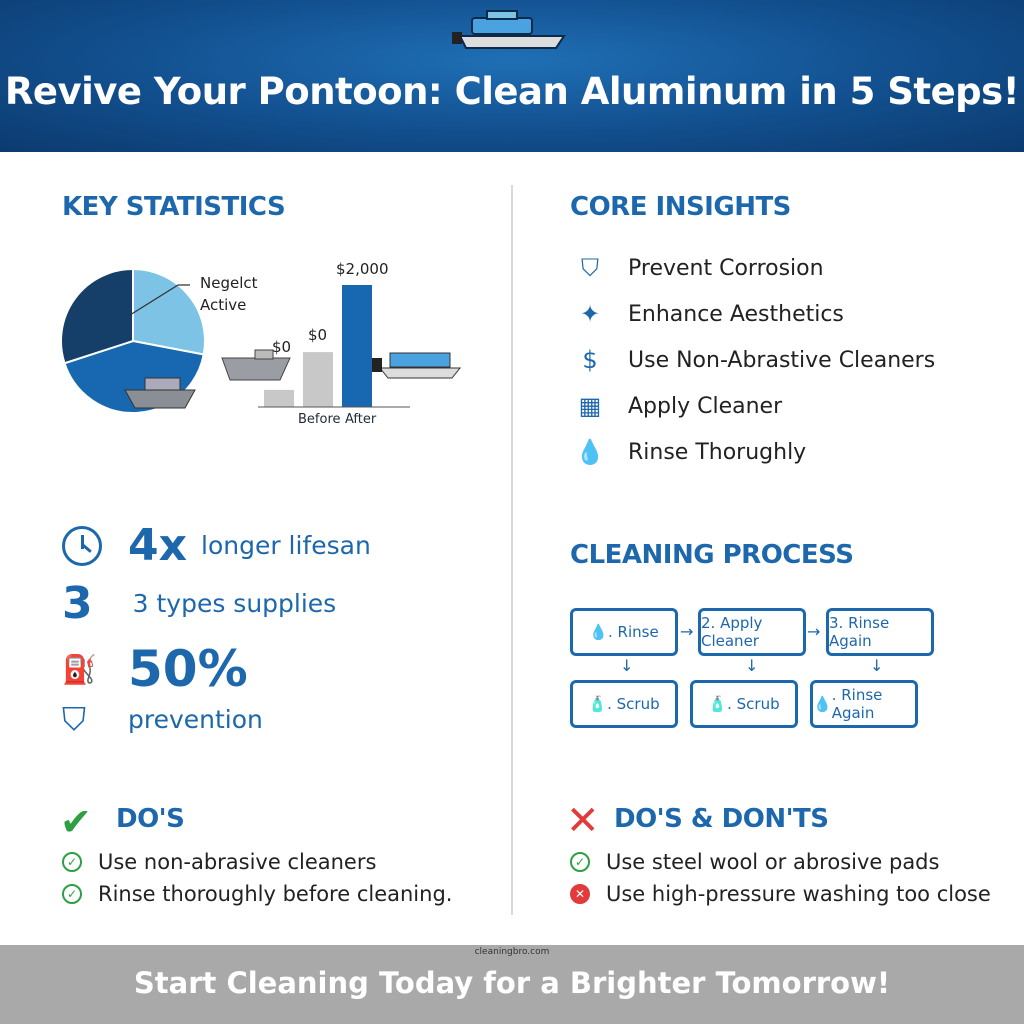 The image size is (1024, 1024). Describe the element at coordinates (680, 207) in the screenshot. I see `core-insights-heading: CORE INSIGHTS` at that location.